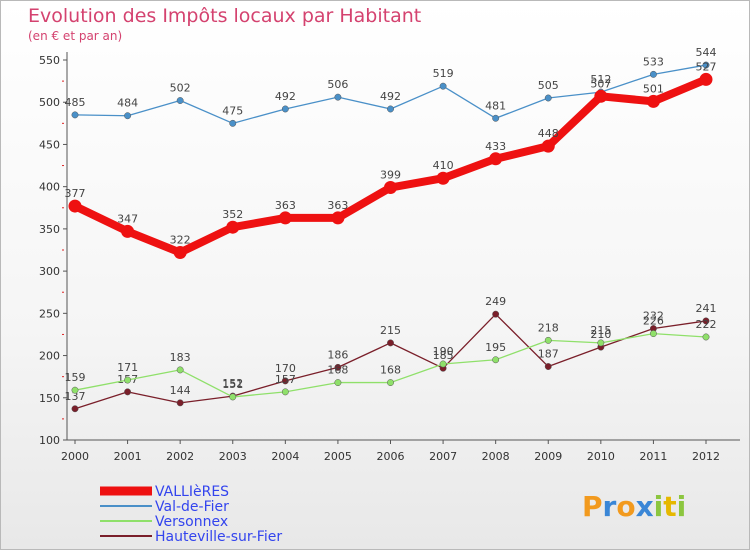  I want to click on x-tick-label: 2001, so click(128, 456).